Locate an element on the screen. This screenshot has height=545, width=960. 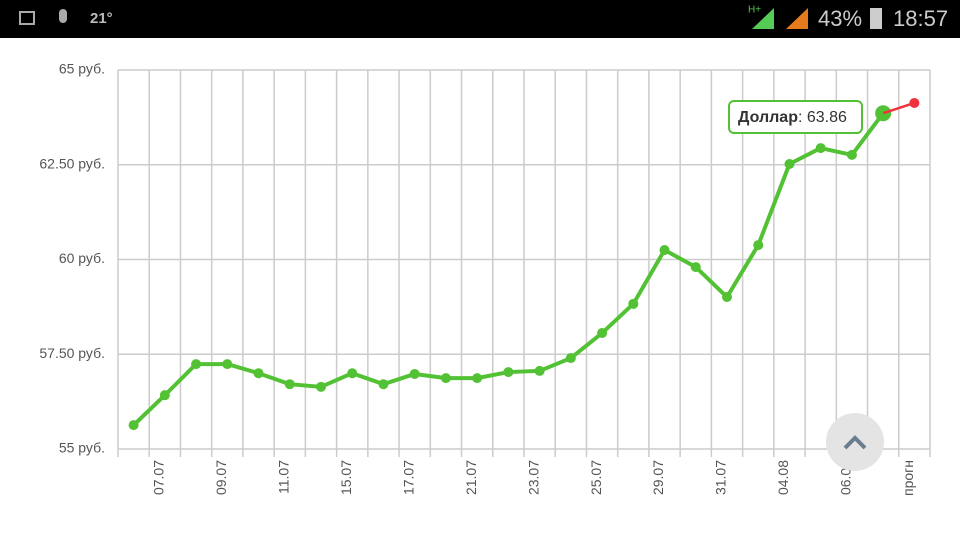
y-tick-label: 62.50 руб. is located at coordinates (72, 163).